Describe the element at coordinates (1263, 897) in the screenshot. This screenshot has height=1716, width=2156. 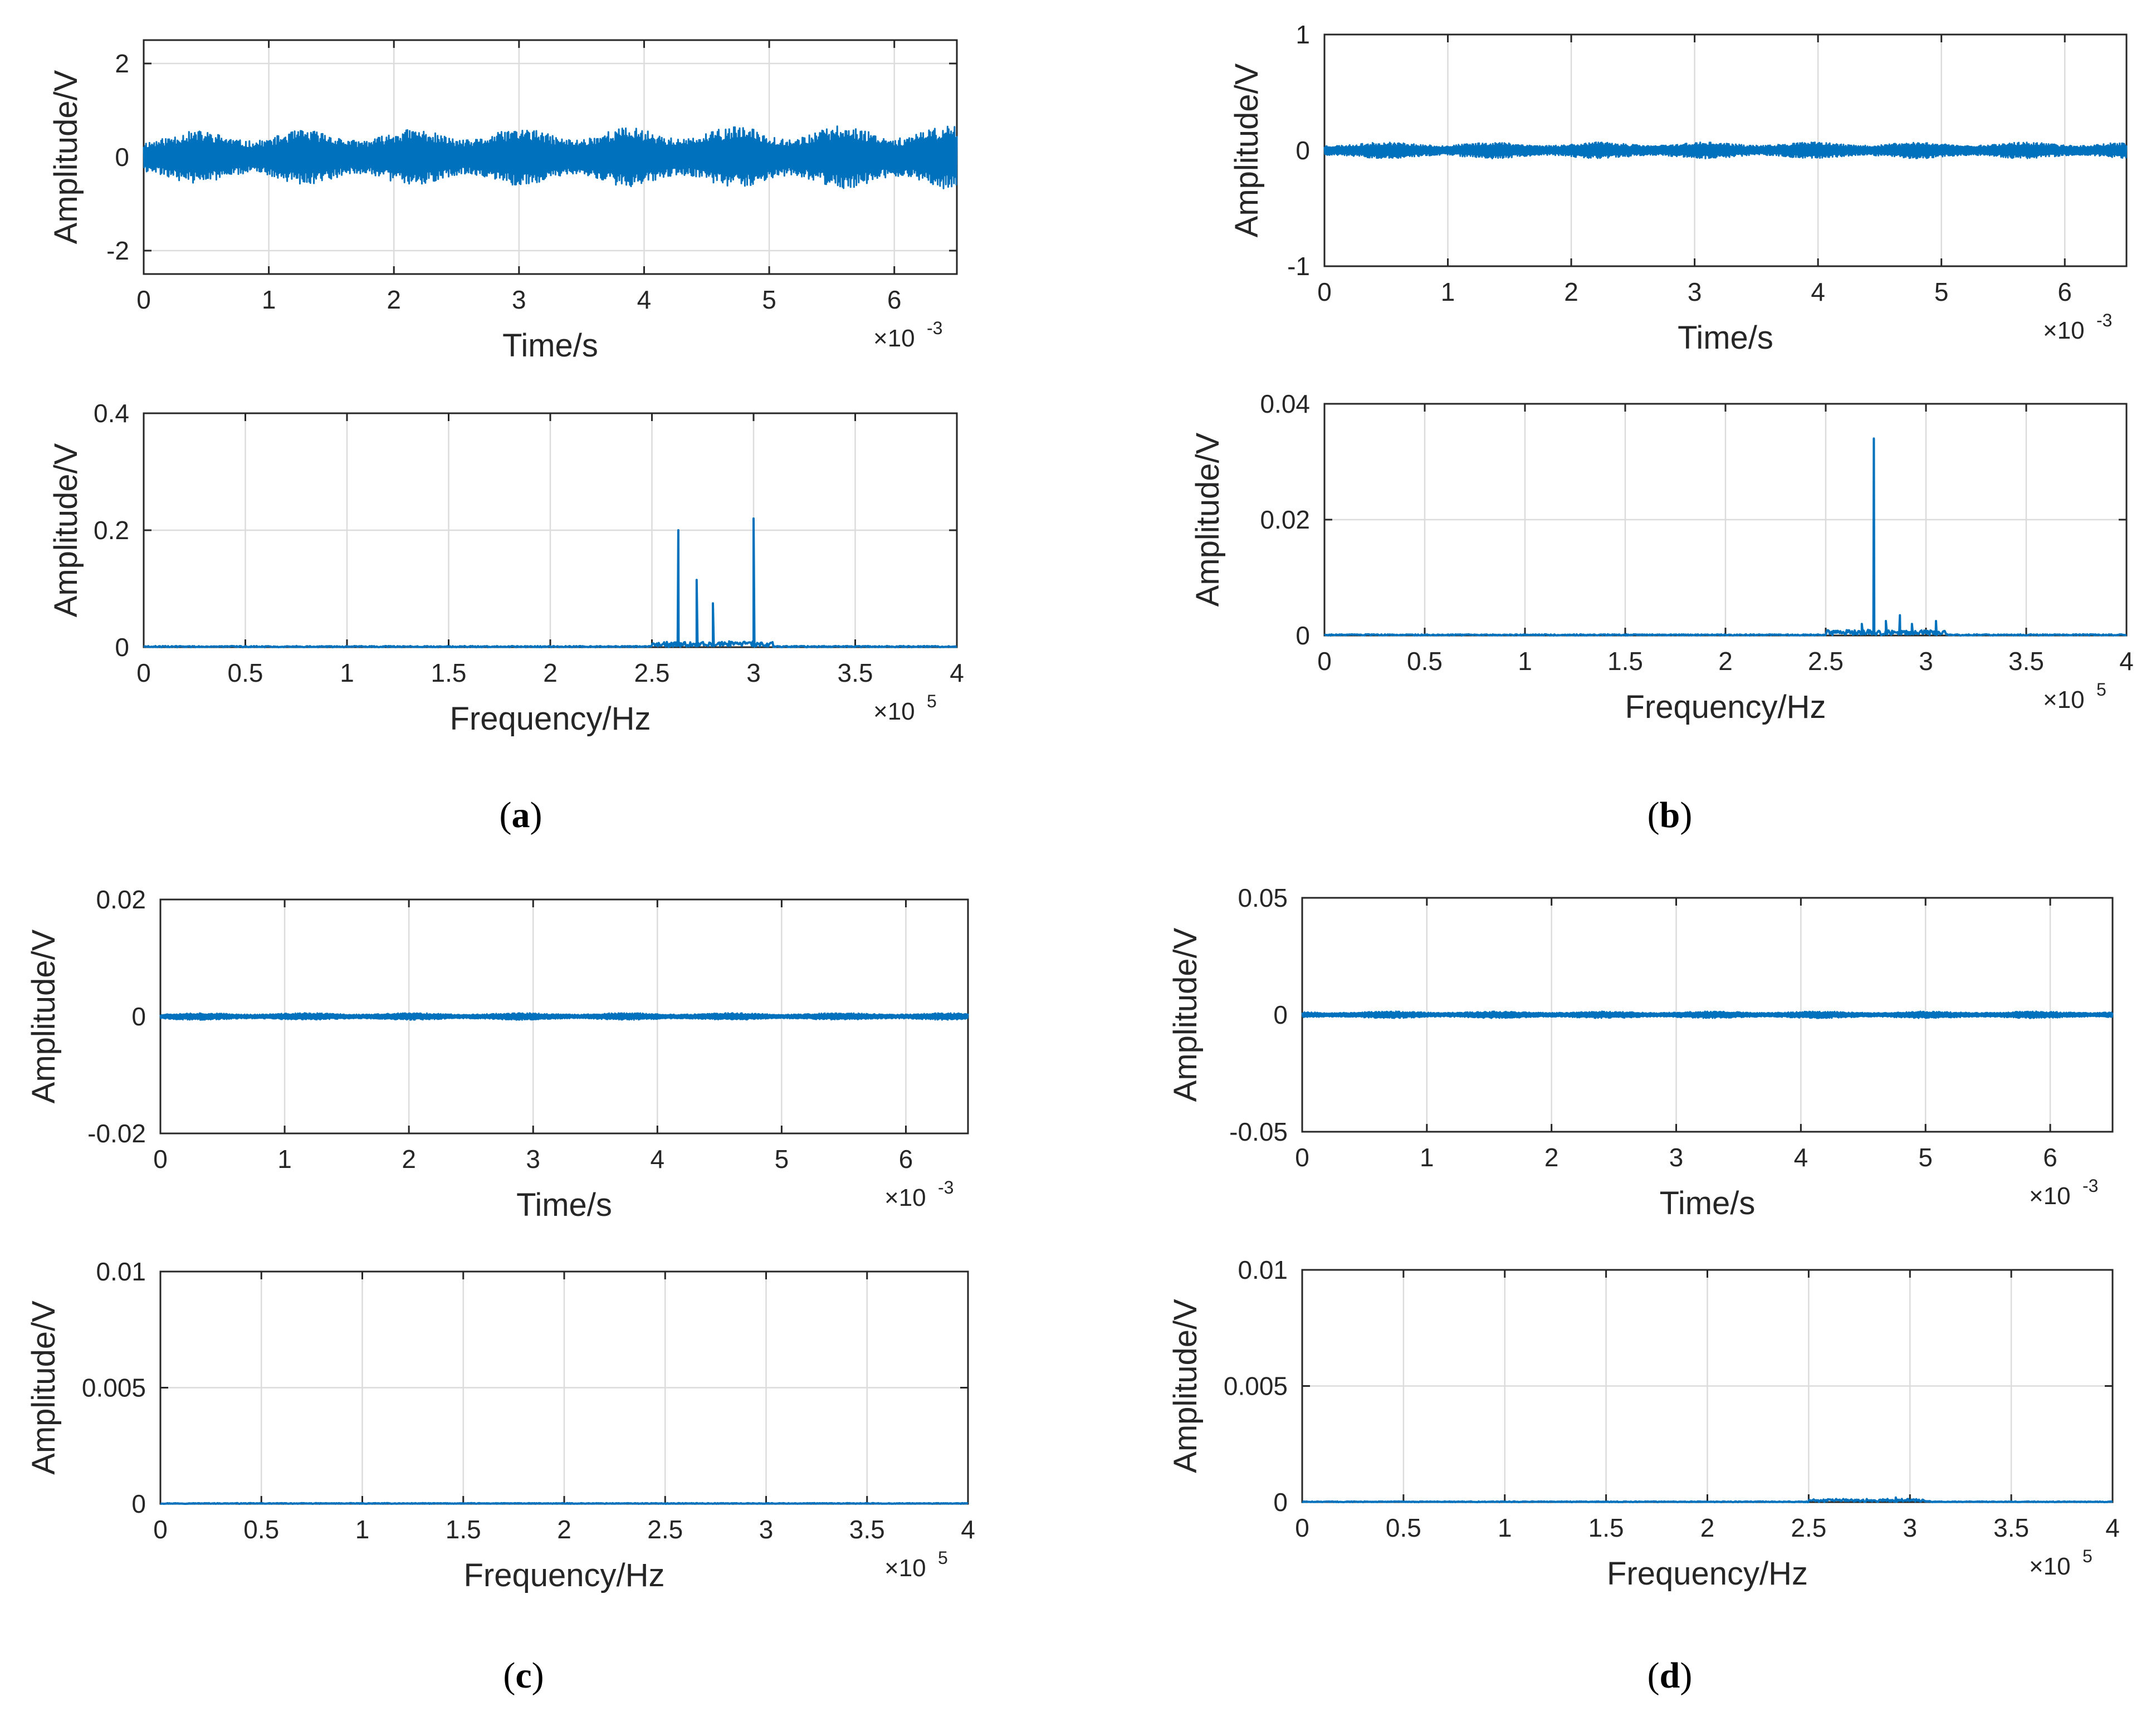
I see `y-tick-label: 0.05` at that location.